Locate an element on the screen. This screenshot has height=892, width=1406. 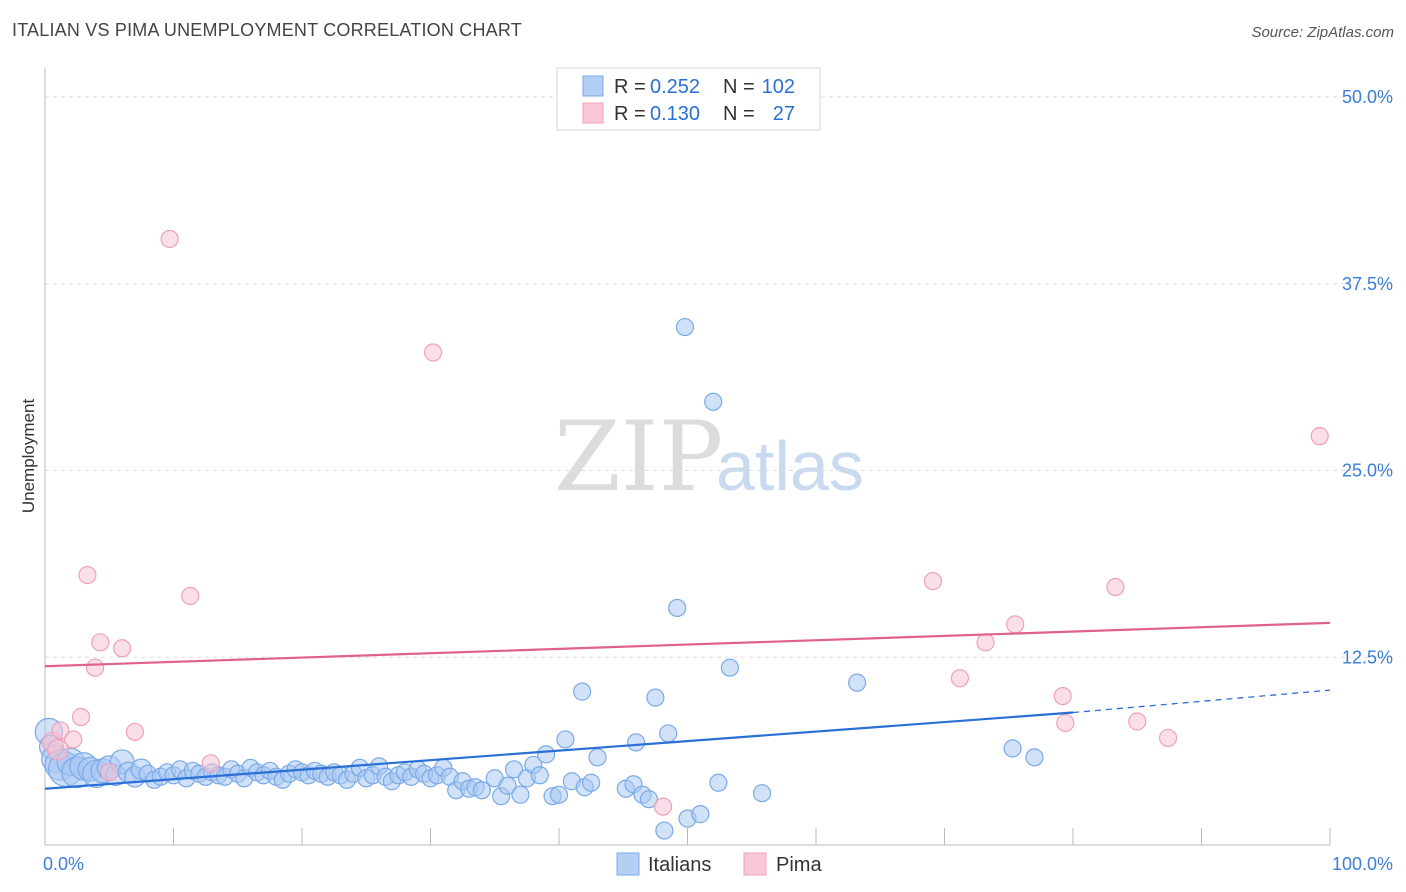
x-tick-labels: 0.0% 100.0% is located at coordinates (718, 864).